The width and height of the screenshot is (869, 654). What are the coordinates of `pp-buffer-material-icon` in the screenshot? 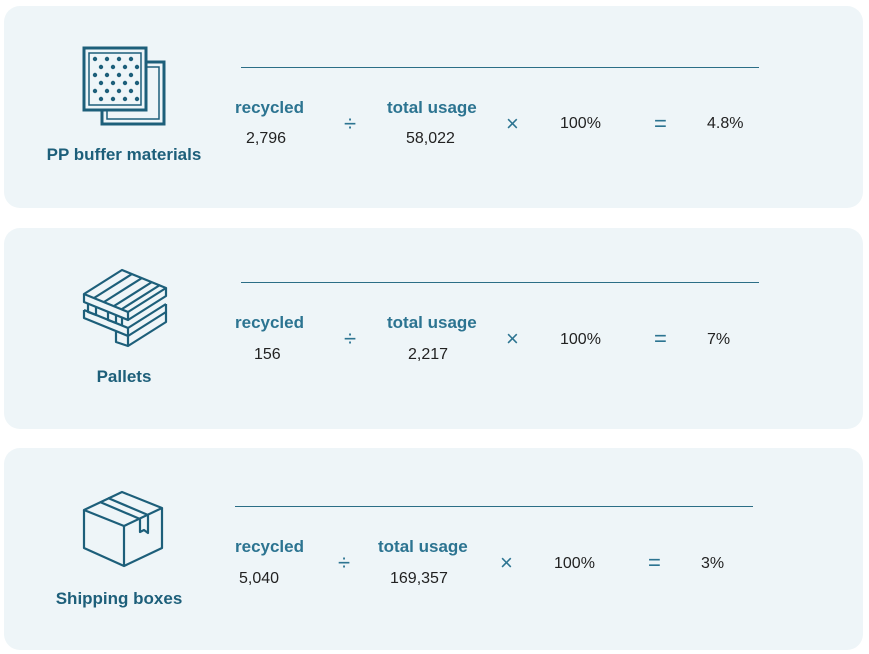 It's located at (124, 86).